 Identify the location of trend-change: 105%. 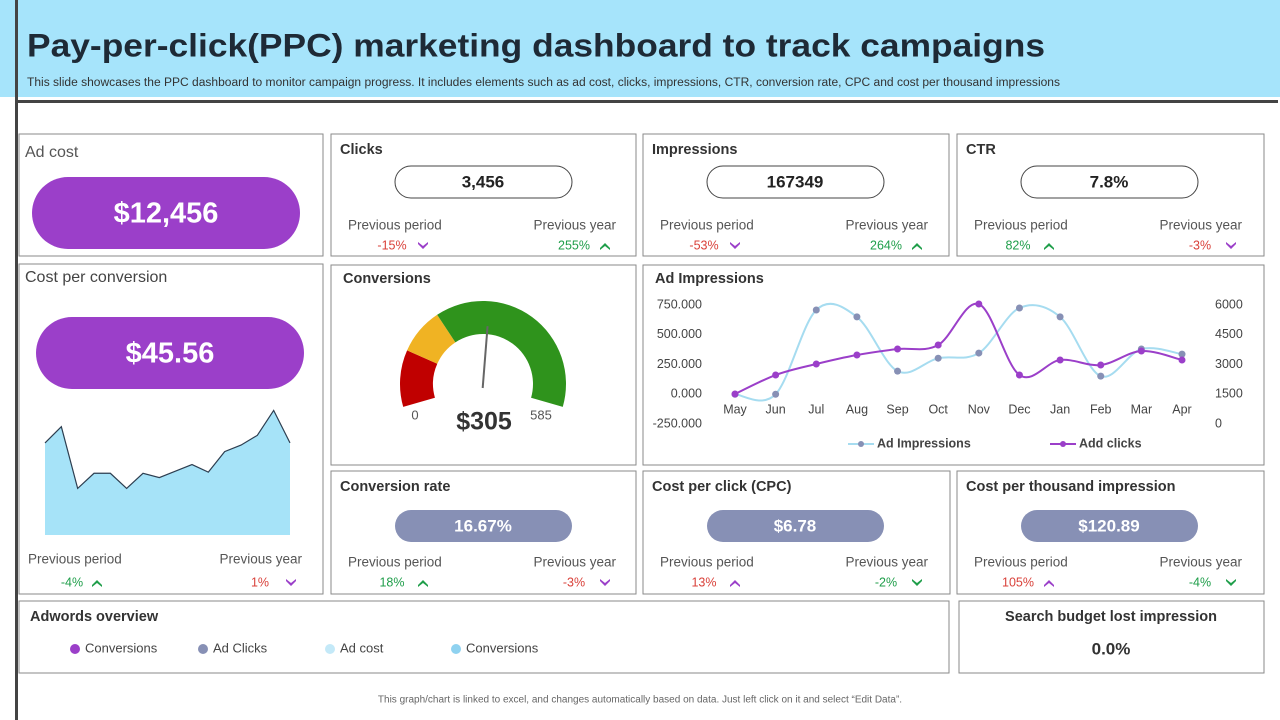
(1018, 582).